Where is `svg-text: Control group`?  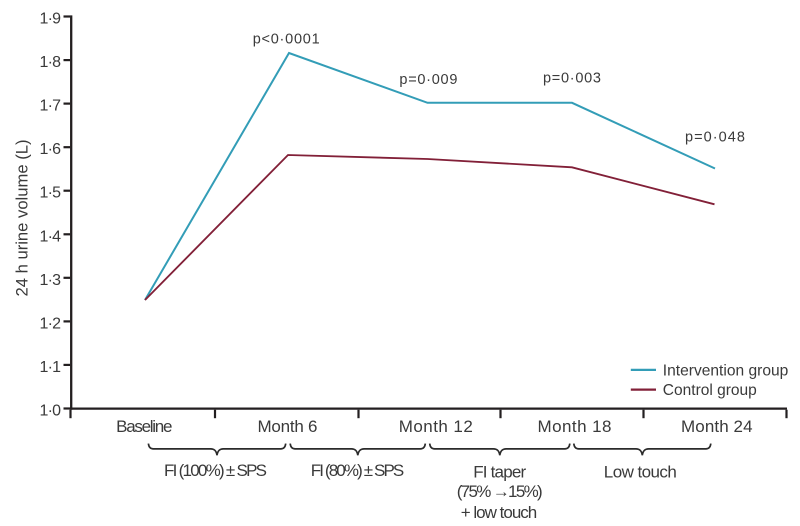 svg-text: Control group is located at coordinates (710, 390).